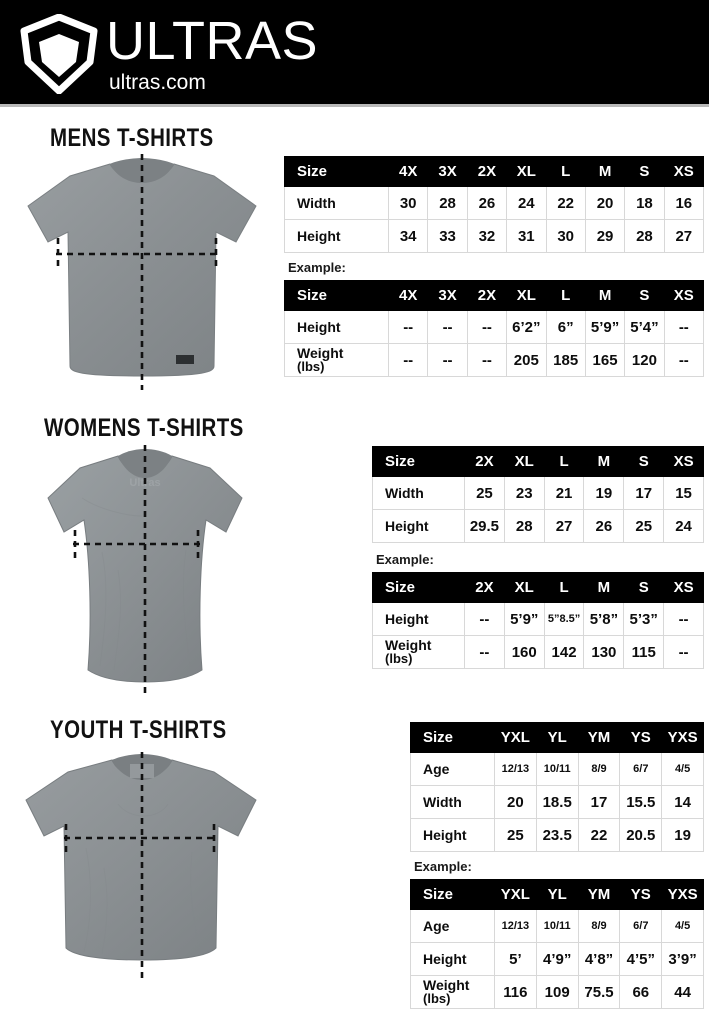 This screenshot has height=1024, width=709. I want to click on table-cell: 66, so click(641, 992).